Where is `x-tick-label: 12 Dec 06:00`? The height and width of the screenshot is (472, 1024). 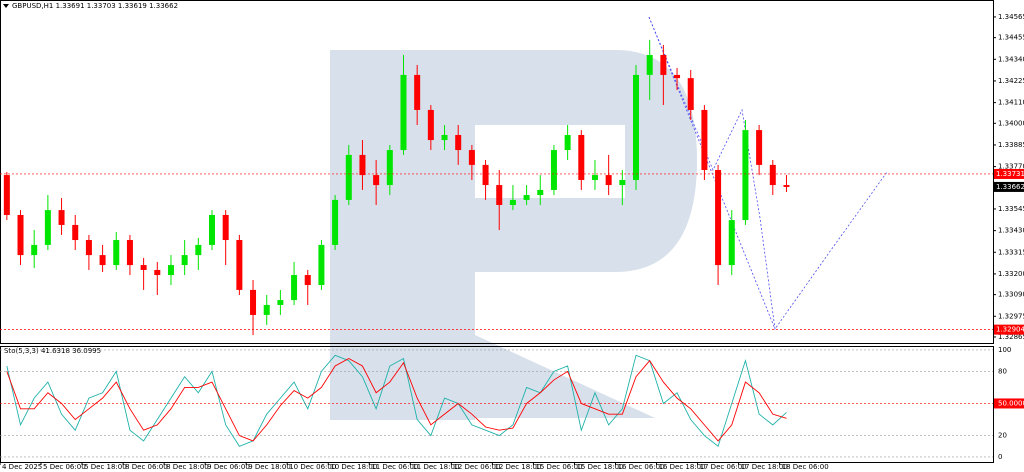 x-tick-label: 12 Dec 06:00 is located at coordinates (476, 467).